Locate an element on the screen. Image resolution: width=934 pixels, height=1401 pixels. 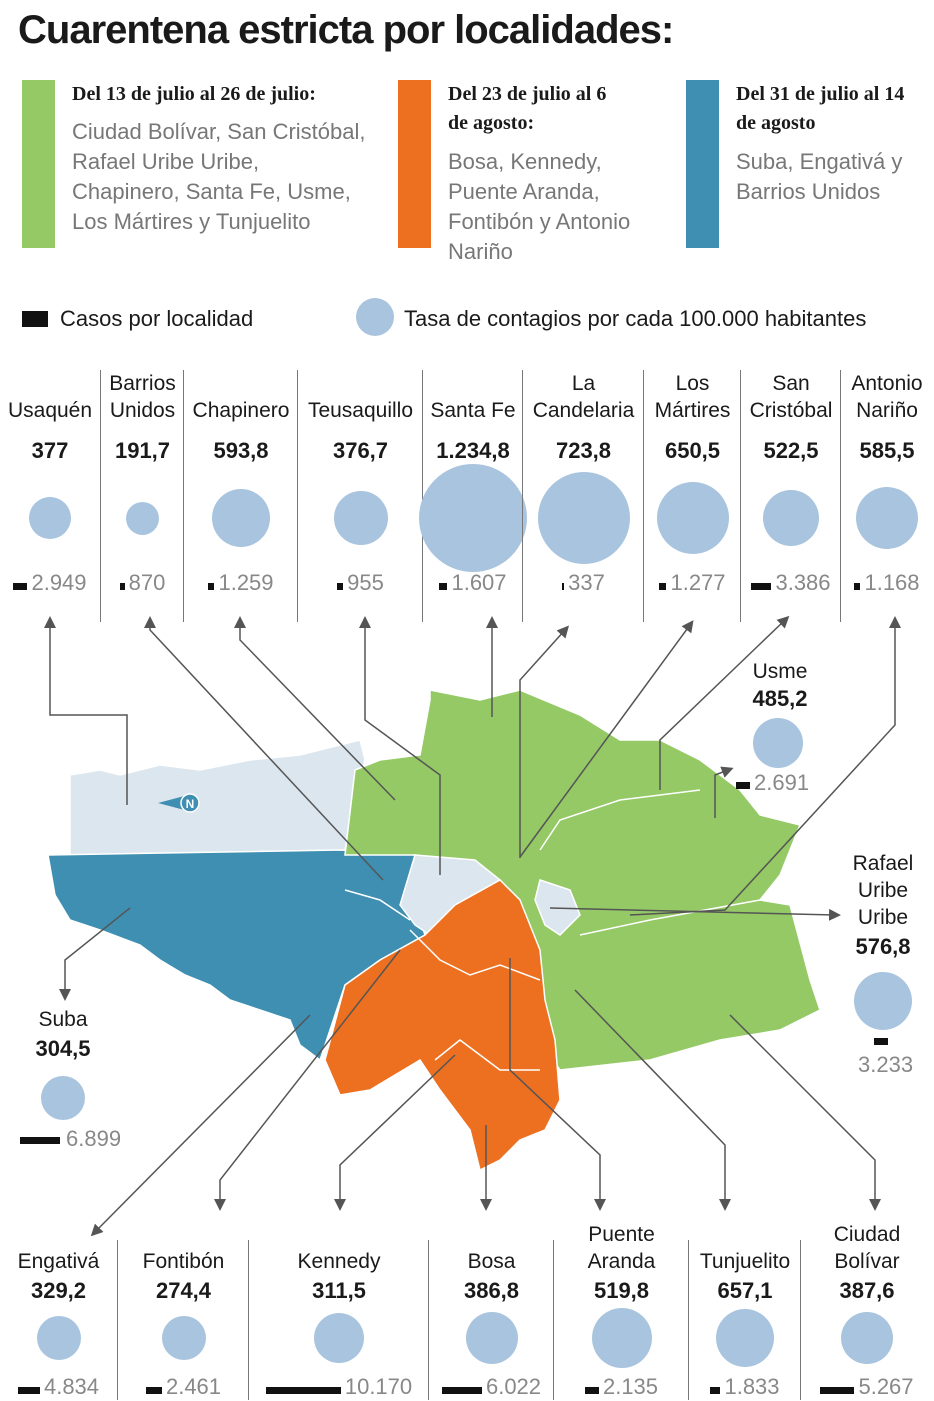
legend-cases-swatch is located at coordinates (35, 319).